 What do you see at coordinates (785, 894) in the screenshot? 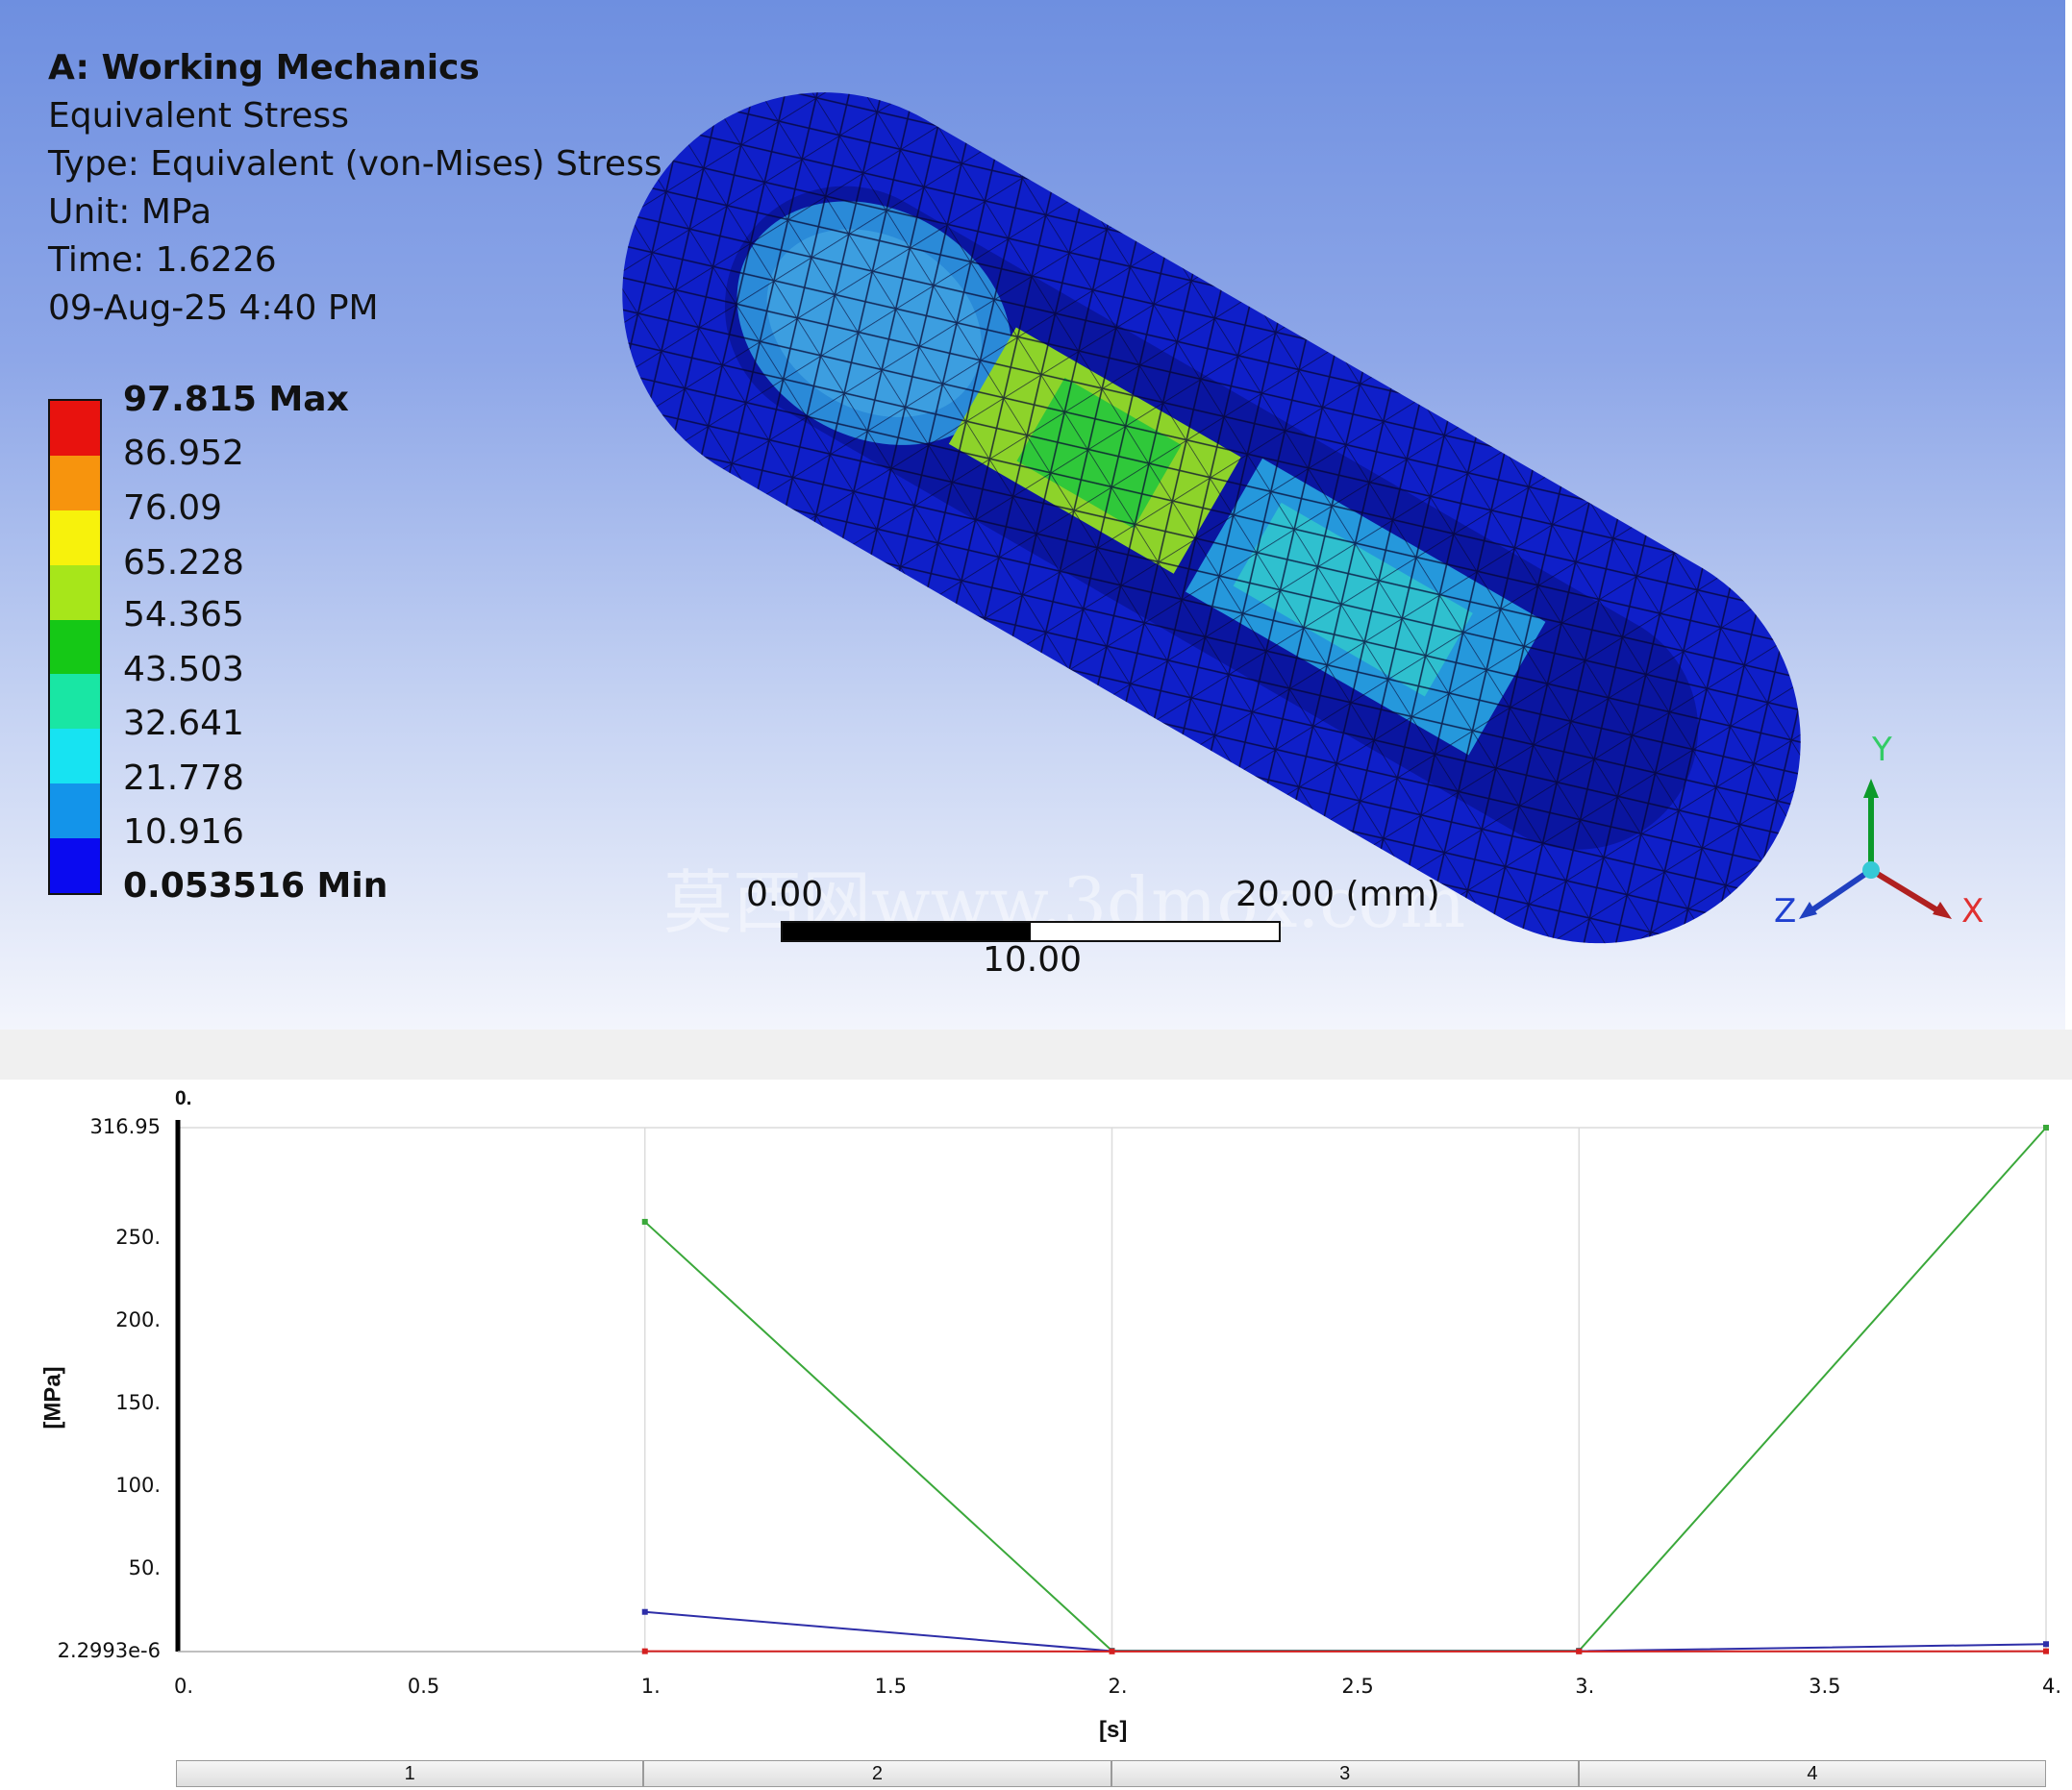
I see `scale-left-label: 0.00` at bounding box center [785, 894].